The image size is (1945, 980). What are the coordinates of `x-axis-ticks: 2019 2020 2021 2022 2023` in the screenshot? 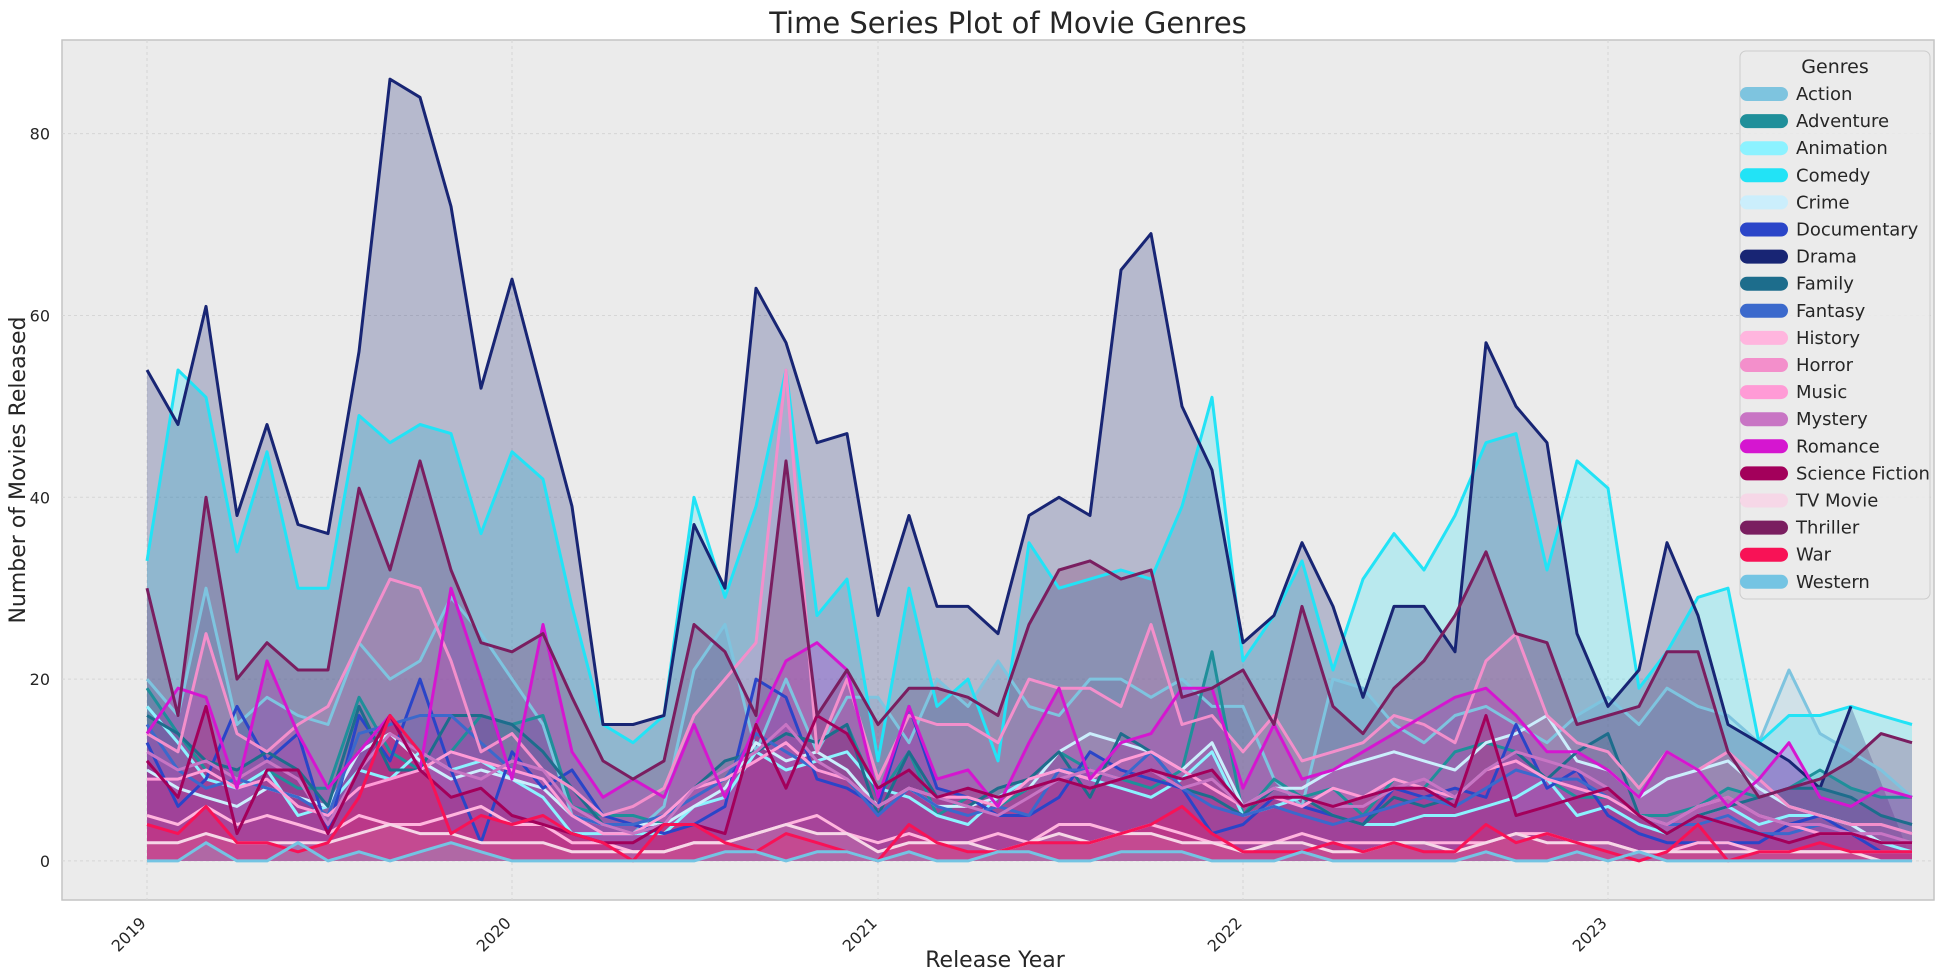 It's located at (859, 934).